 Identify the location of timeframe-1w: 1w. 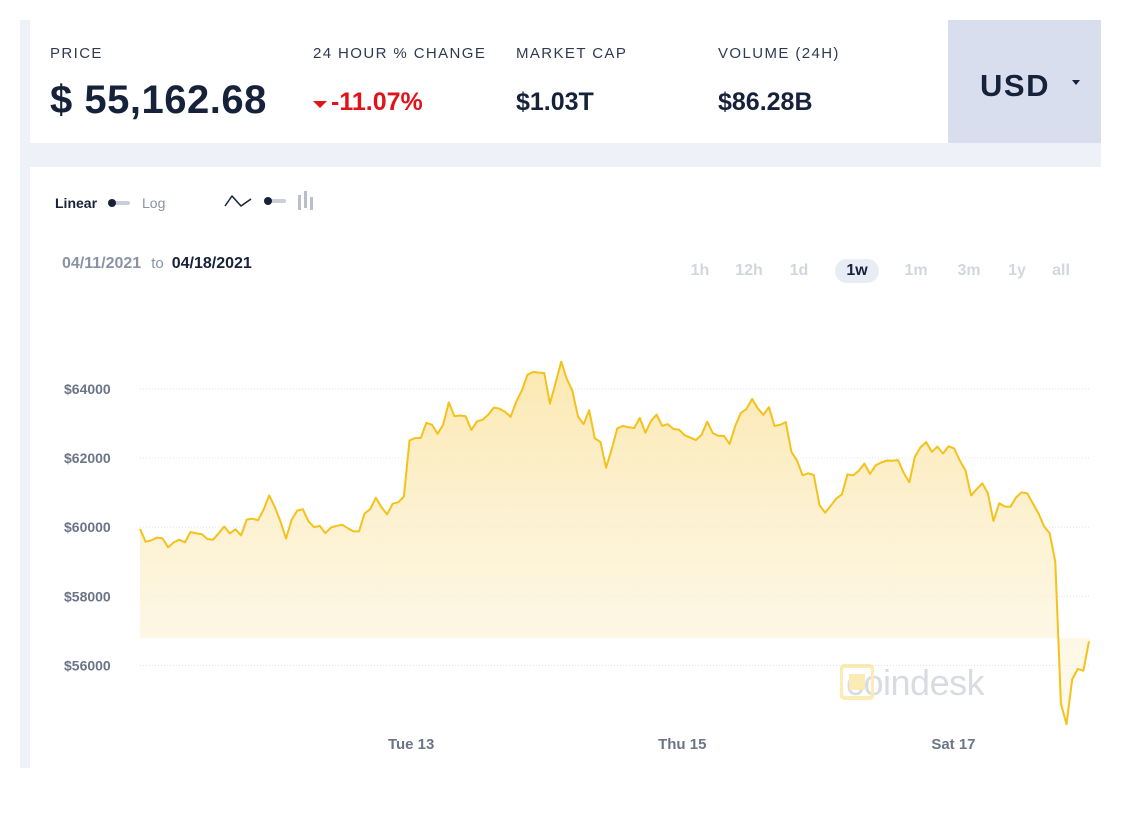
(857, 271).